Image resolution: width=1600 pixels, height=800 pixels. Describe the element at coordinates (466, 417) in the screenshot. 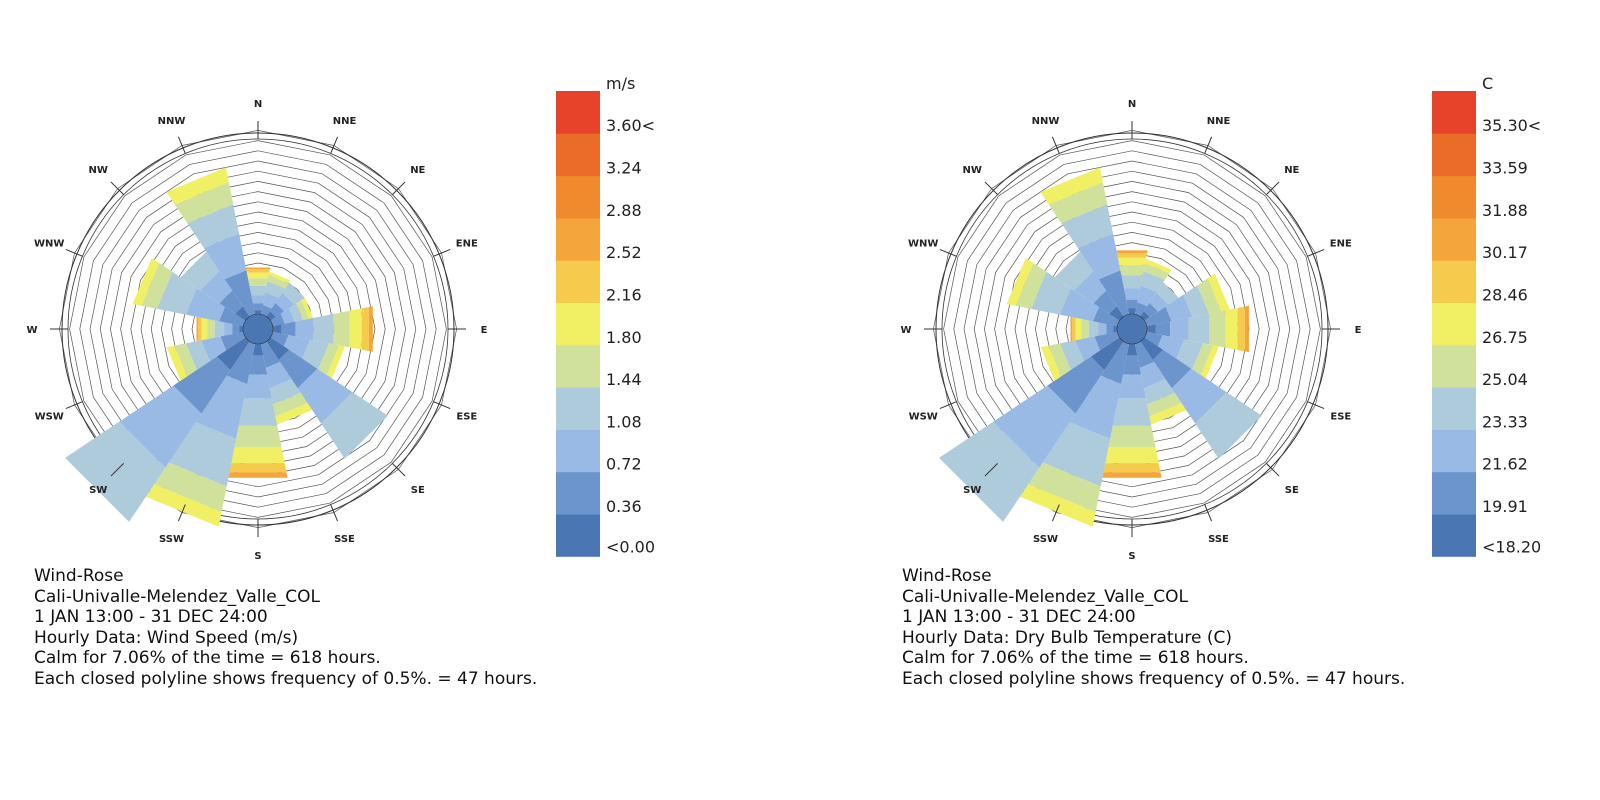

I see `direction-label-ese: ESE` at that location.